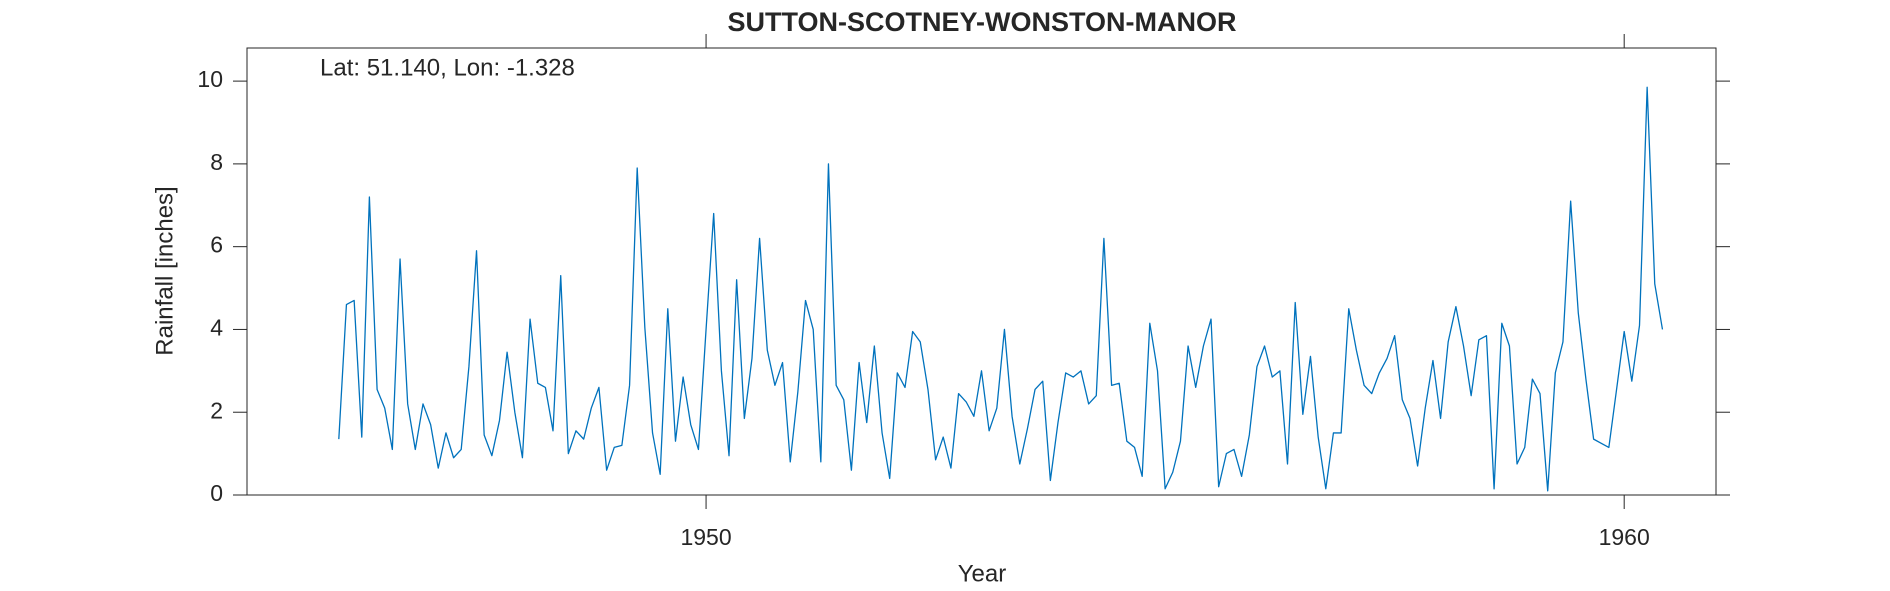 This screenshot has height=591, width=1890. I want to click on y-tick-label: 6, so click(216, 245).